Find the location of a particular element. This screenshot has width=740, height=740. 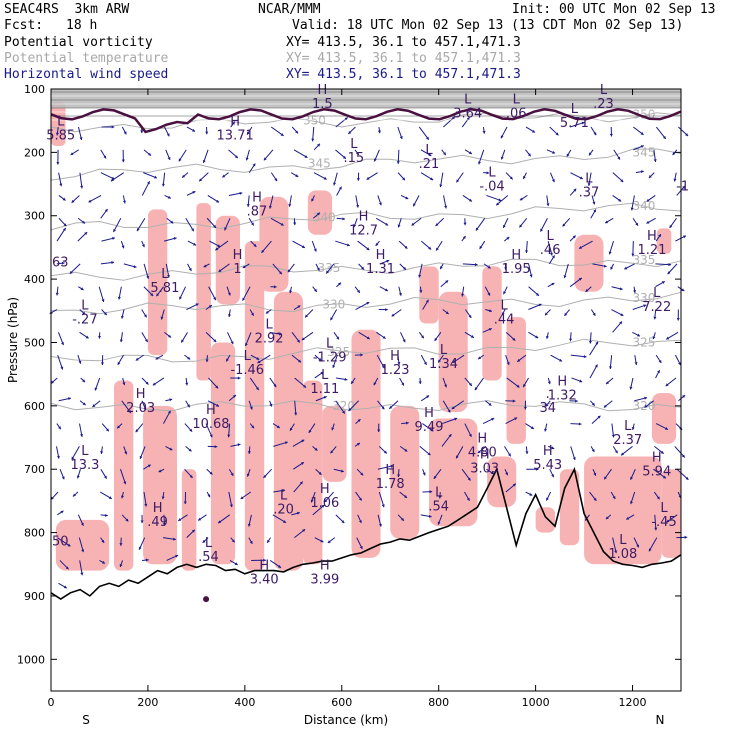

theta-label: 330 is located at coordinates (333, 304).